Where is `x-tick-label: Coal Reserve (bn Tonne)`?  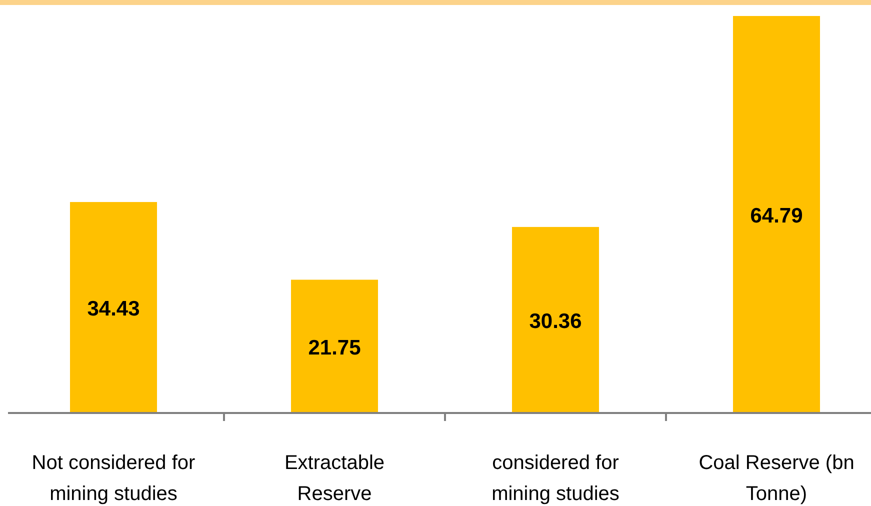 x-tick-label: Coal Reserve (bn Tonne) is located at coordinates (776, 478).